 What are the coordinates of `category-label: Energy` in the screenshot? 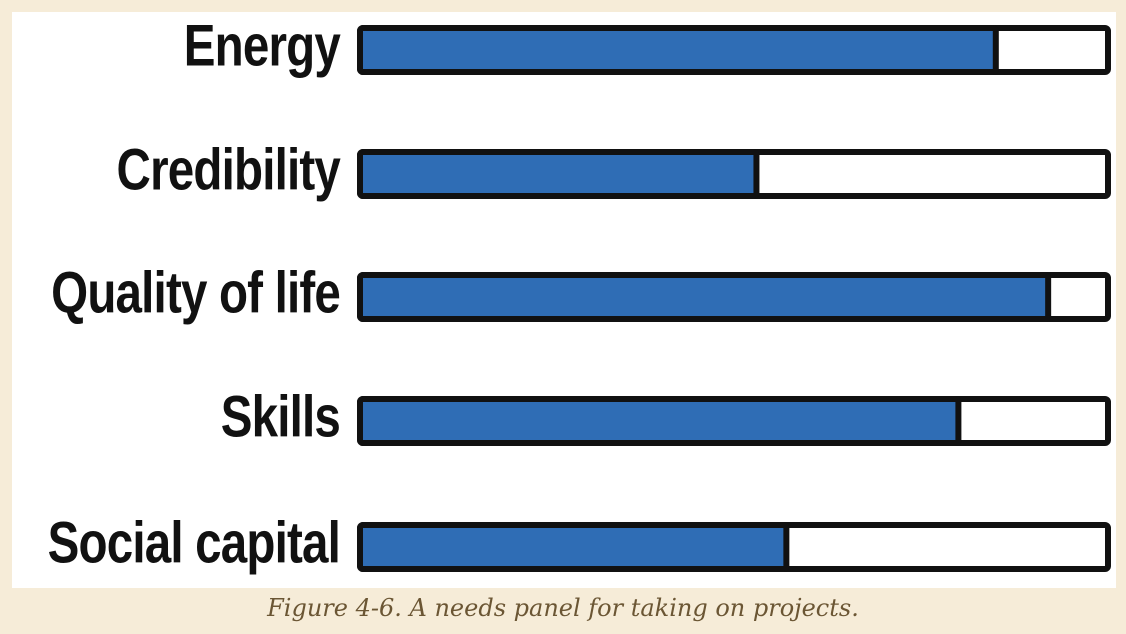 It's located at (263, 46).